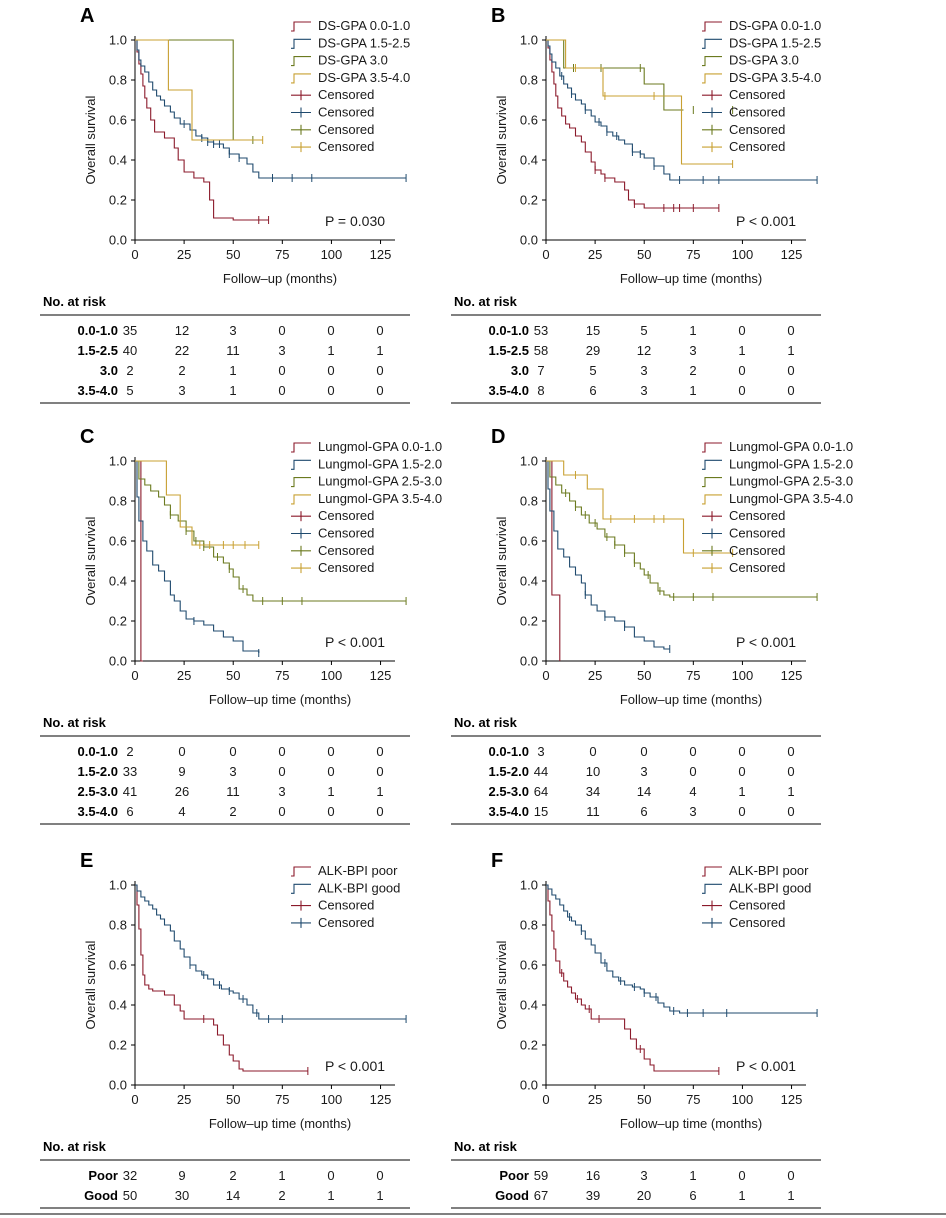 This screenshot has width=946, height=1218. What do you see at coordinates (101, 1195) in the screenshot?
I see `risk-row-label: Good` at bounding box center [101, 1195].